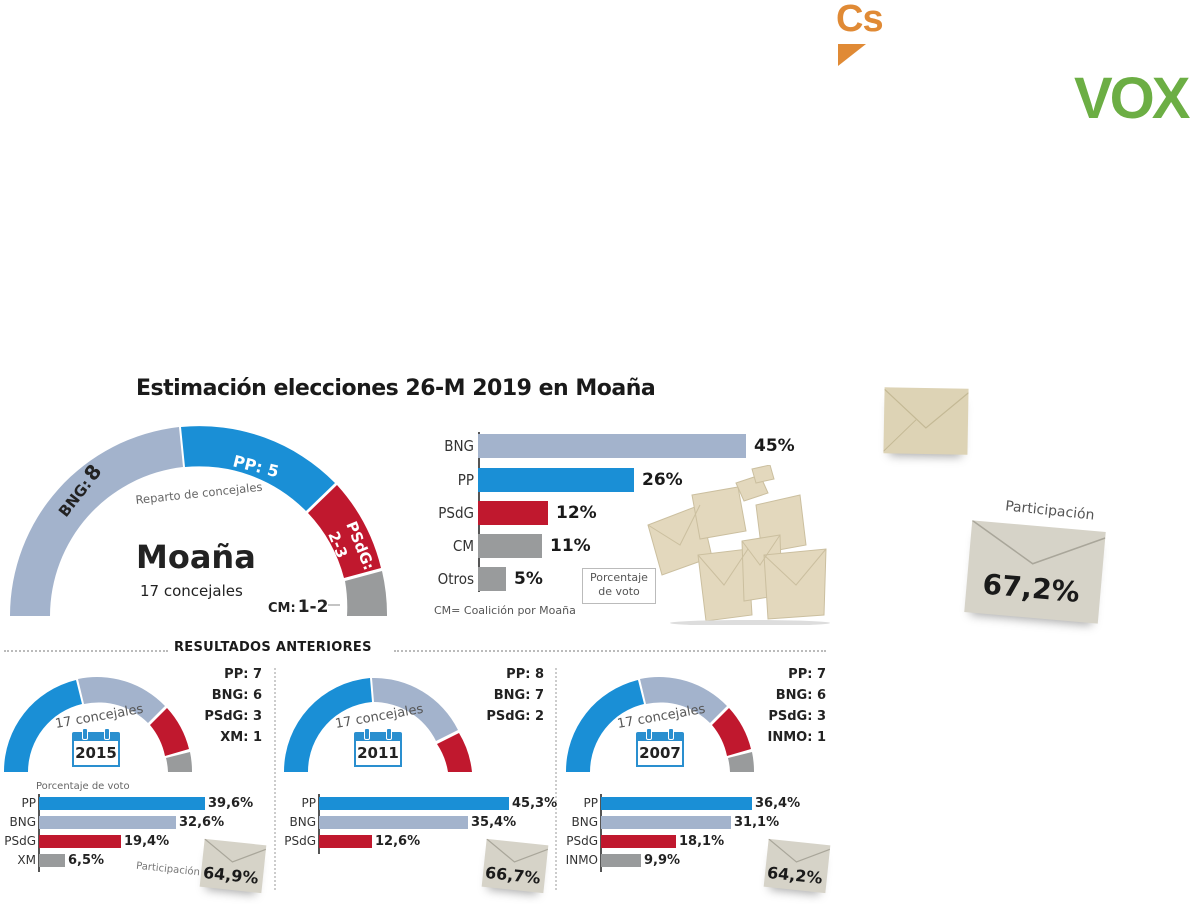  I want to click on bar-row-cm: CM 11%, so click(509, 546).